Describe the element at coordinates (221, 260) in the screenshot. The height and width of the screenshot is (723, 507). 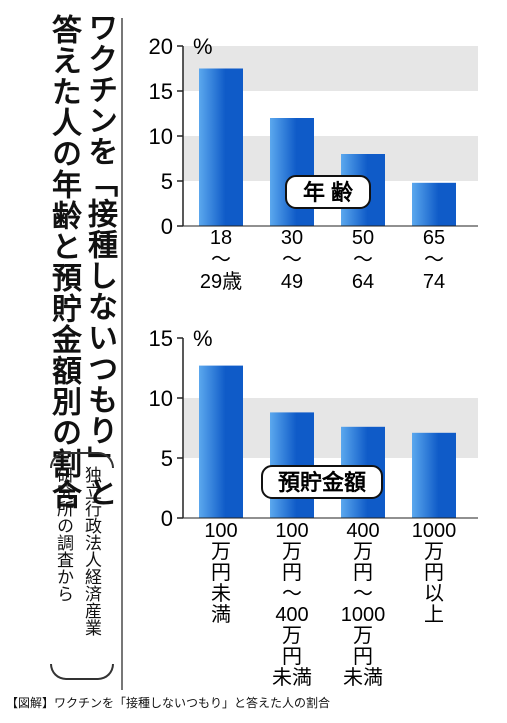
I see `category-label: 18 ～ 29歳` at that location.